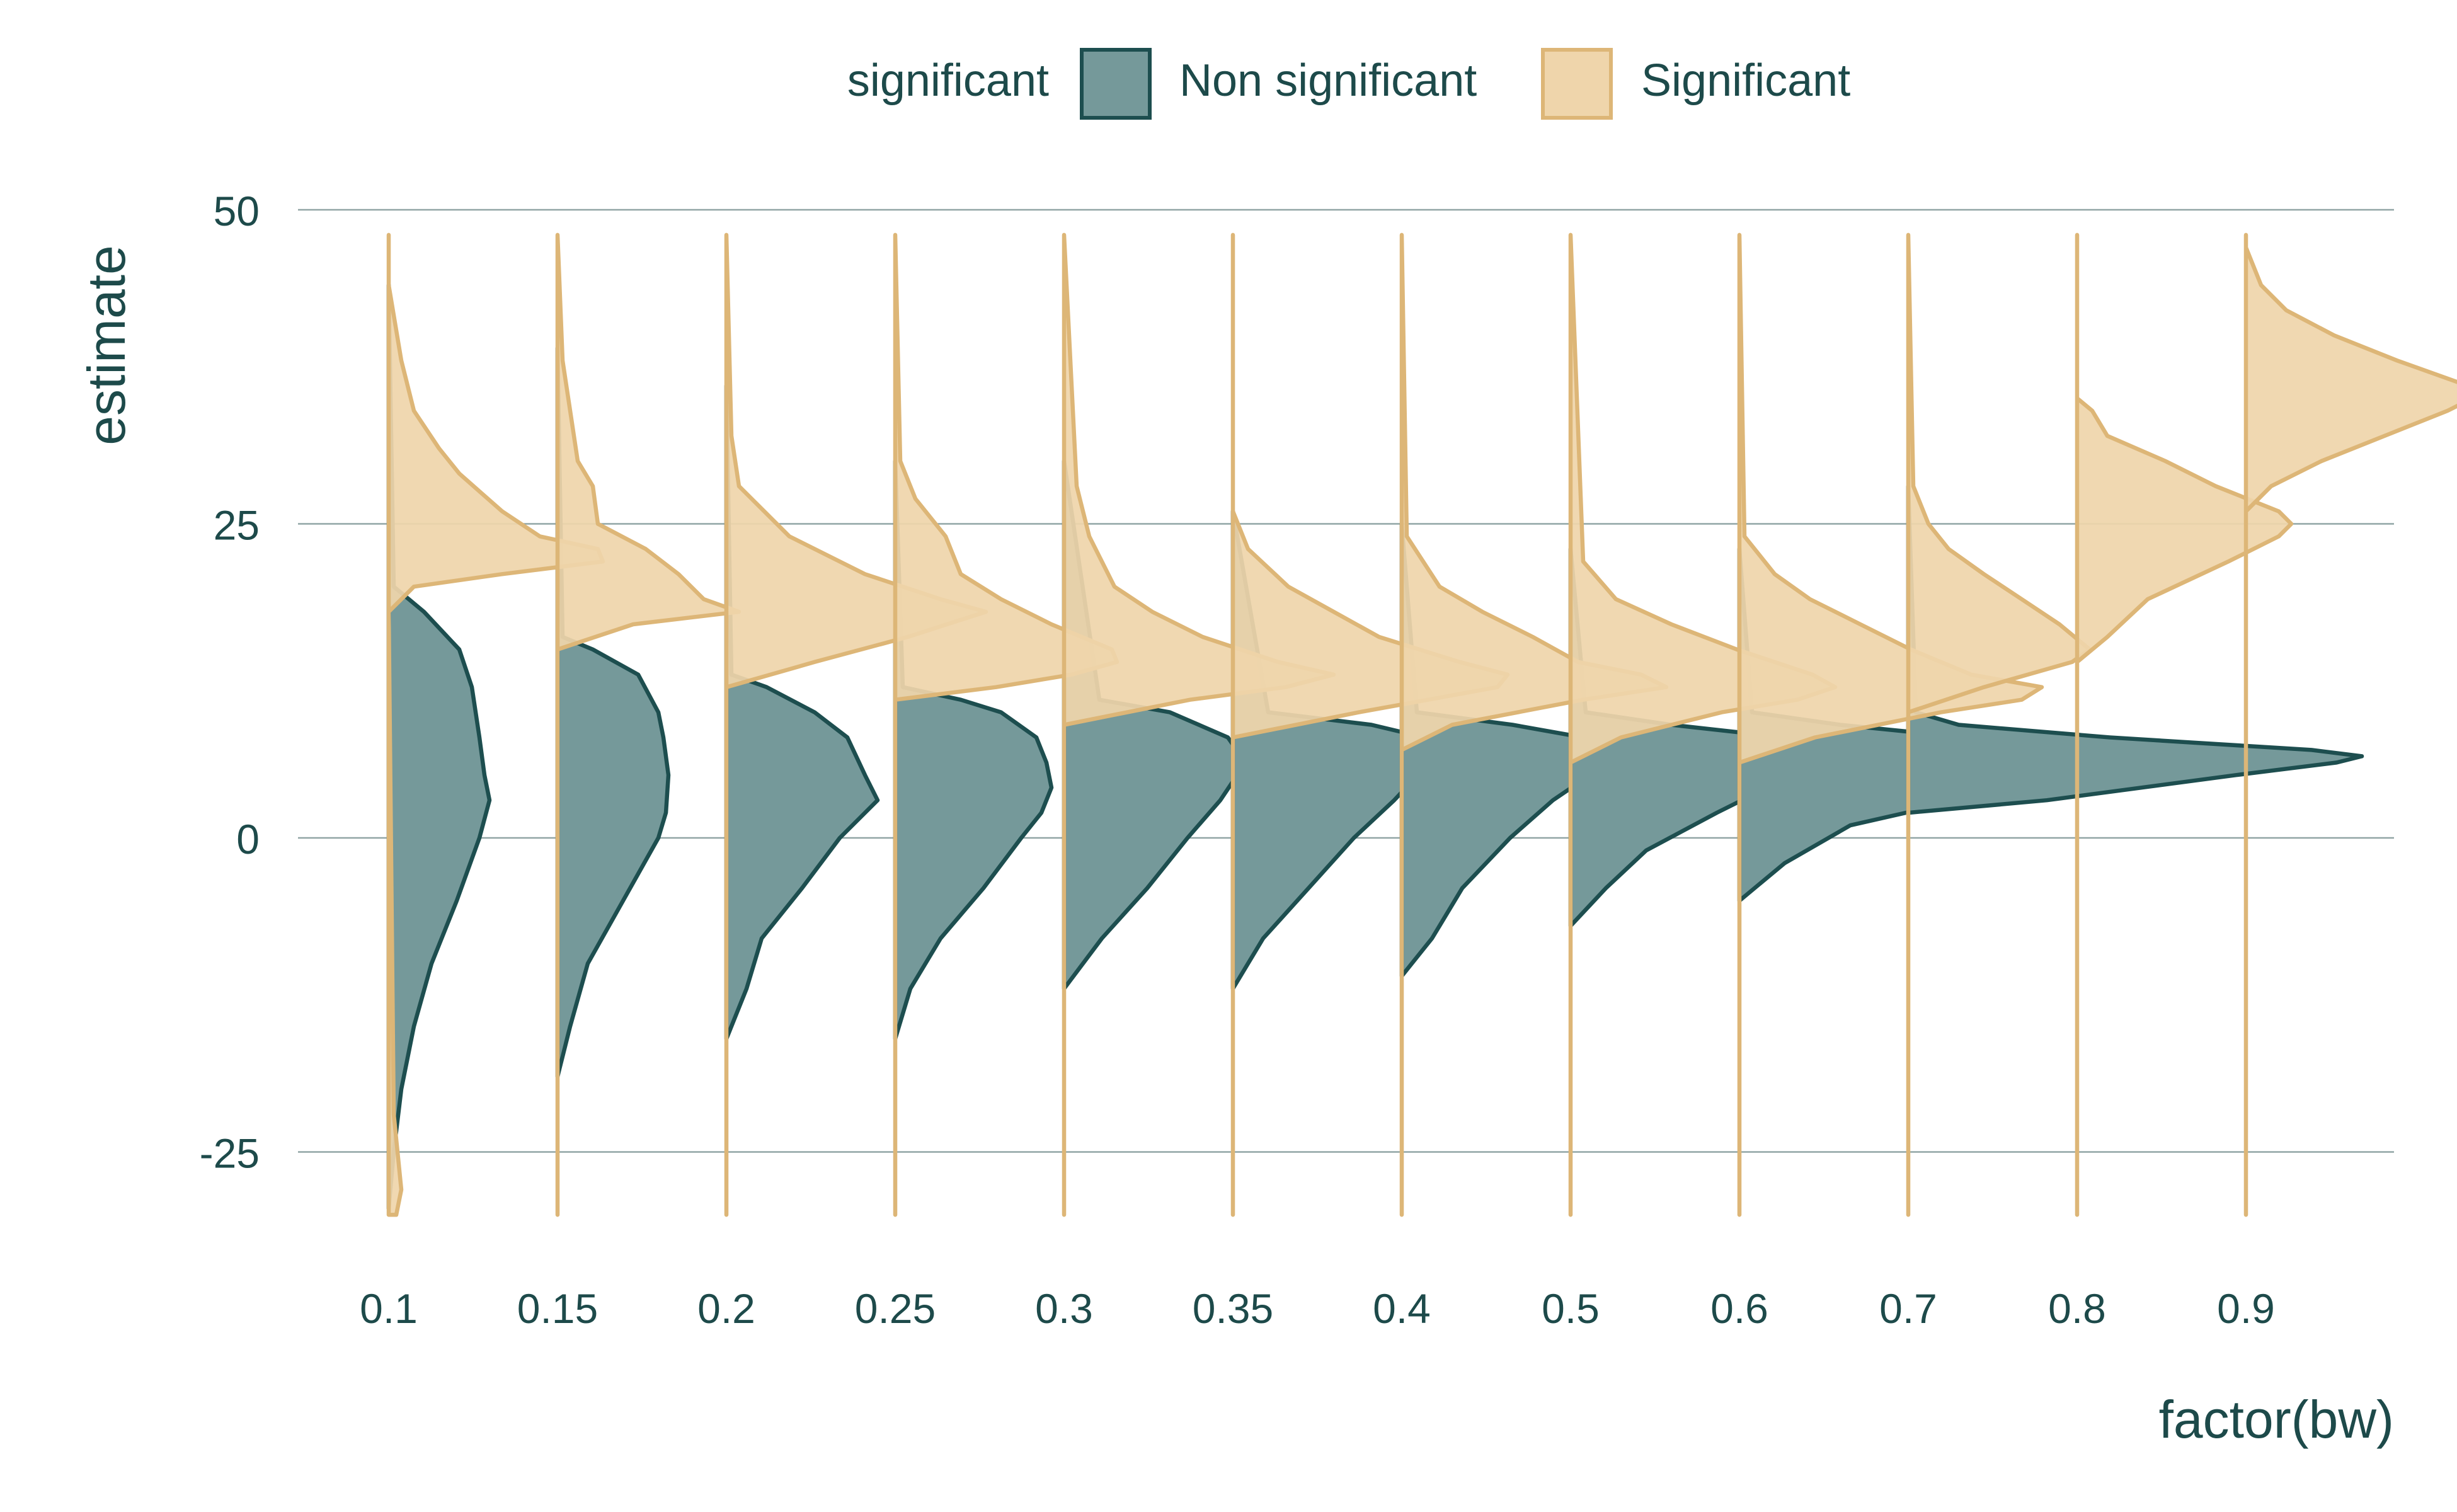 The width and height of the screenshot is (2457, 1512). Describe the element at coordinates (1199, 724) in the screenshot. I see `violin-sig-0.3` at that location.